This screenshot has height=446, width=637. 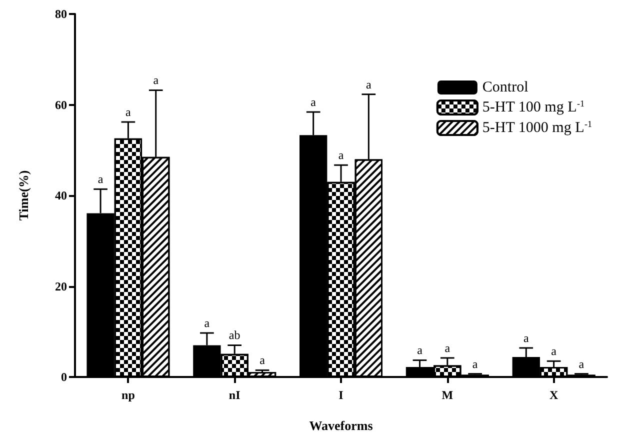 I want to click on x-tick-label: M, so click(x=448, y=395).